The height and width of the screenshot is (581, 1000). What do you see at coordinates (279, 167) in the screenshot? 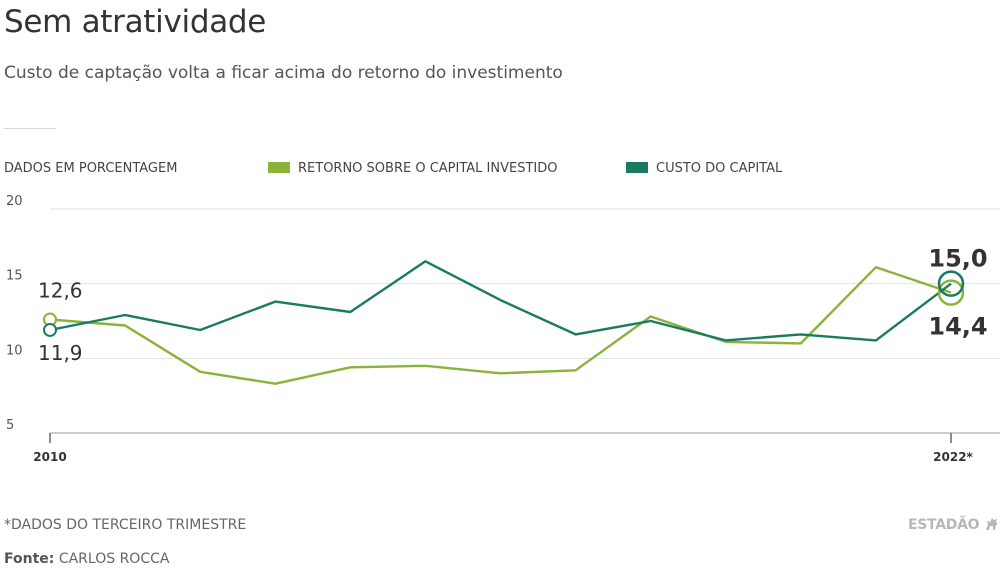
I see `legend-swatch-roic` at bounding box center [279, 167].